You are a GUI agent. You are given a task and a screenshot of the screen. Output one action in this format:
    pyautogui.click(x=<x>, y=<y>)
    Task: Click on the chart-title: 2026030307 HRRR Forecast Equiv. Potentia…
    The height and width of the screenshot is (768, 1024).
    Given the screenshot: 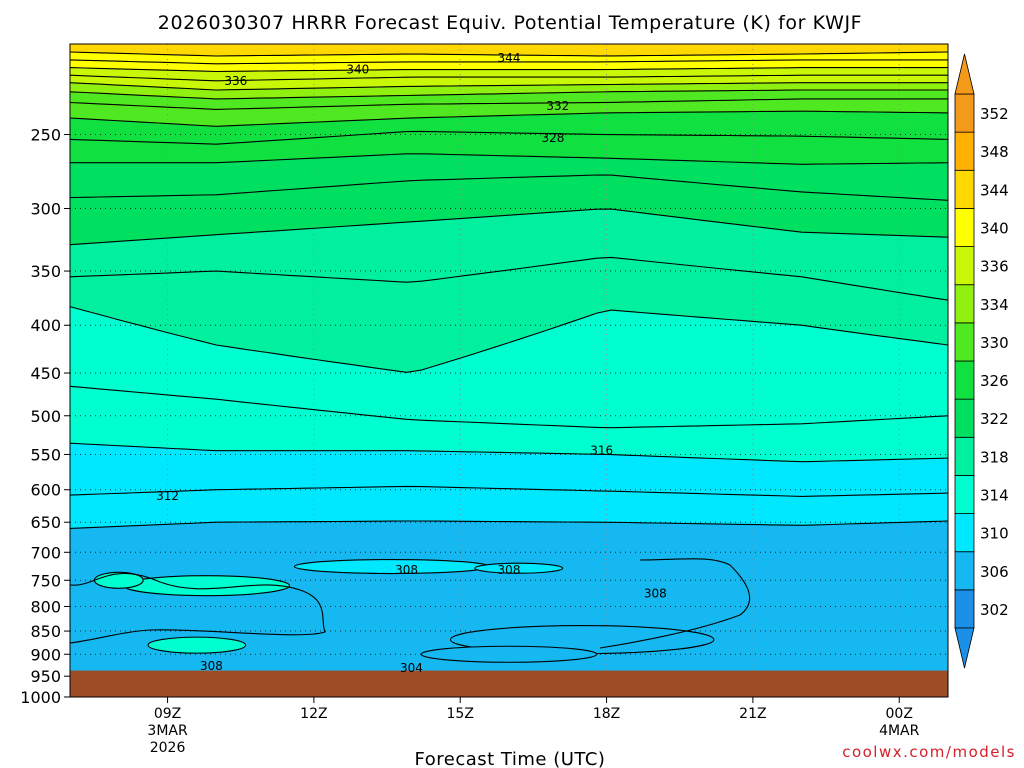 What is the action you would take?
    pyautogui.click(x=510, y=23)
    